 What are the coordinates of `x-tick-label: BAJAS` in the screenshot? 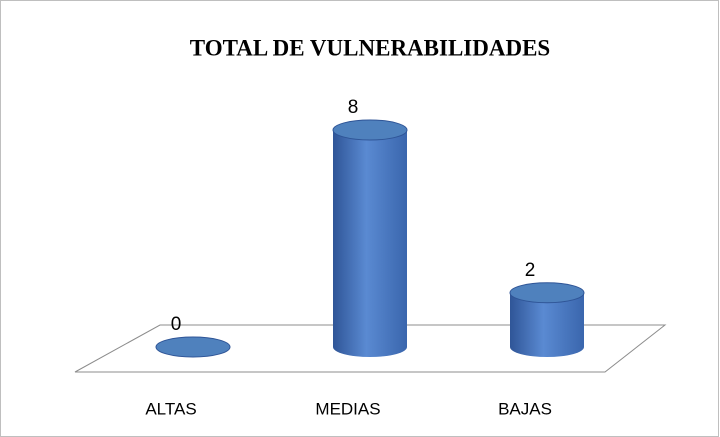 It's located at (525, 408).